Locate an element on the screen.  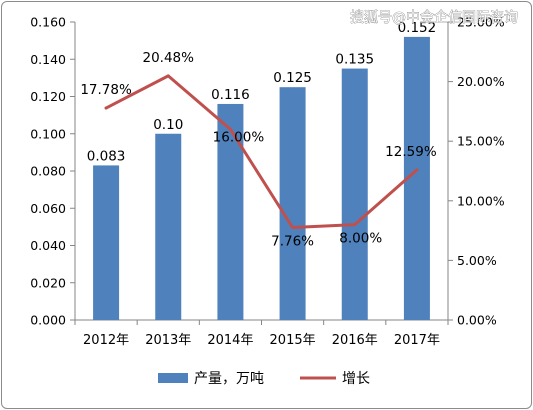
bar-value-label: 0.083 is located at coordinates (106, 156).